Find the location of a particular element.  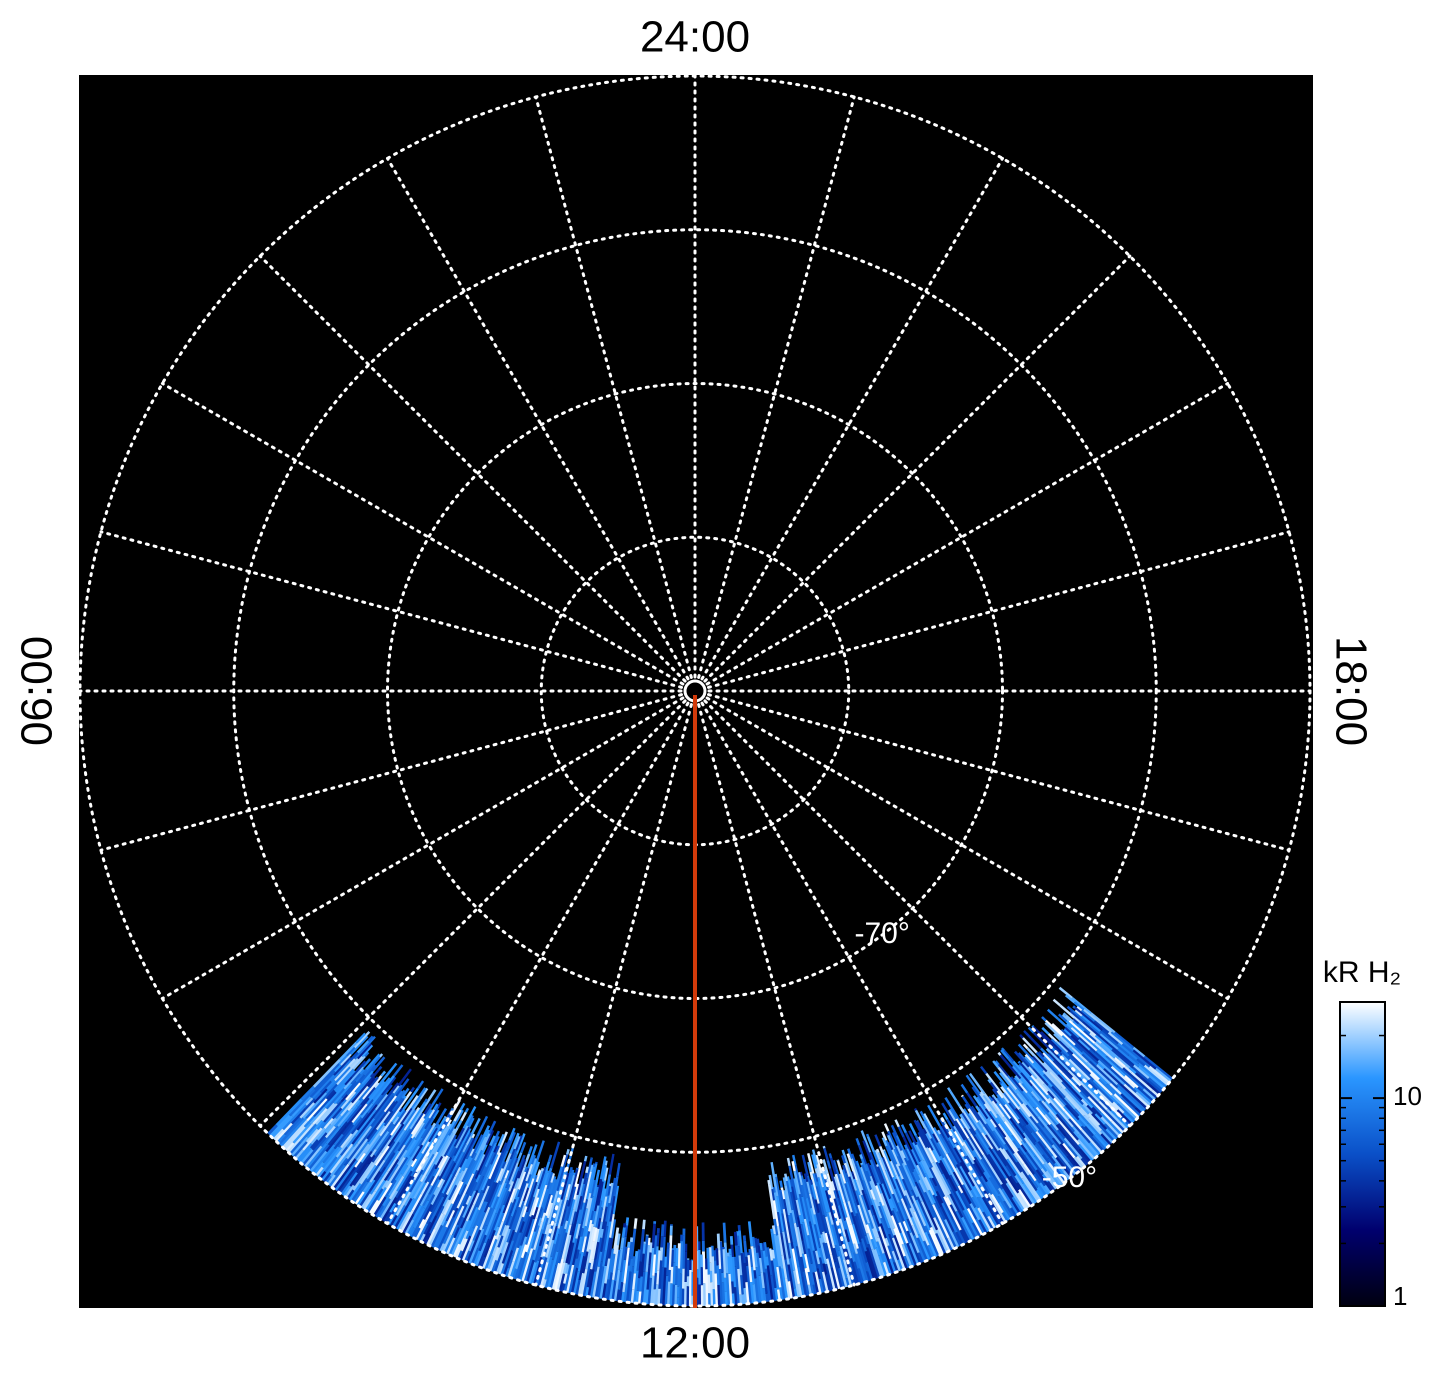

lt-label: 06:00 is located at coordinates (37, 691).